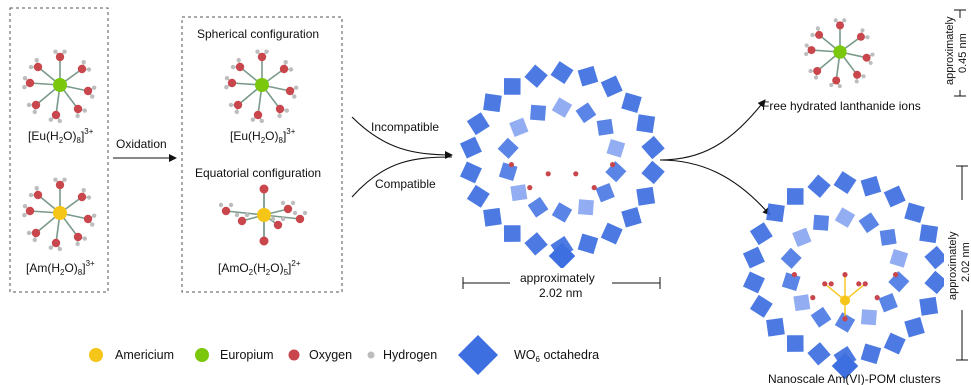 The image size is (971, 385). I want to click on amo2-equatorial-molecule, so click(263, 215).